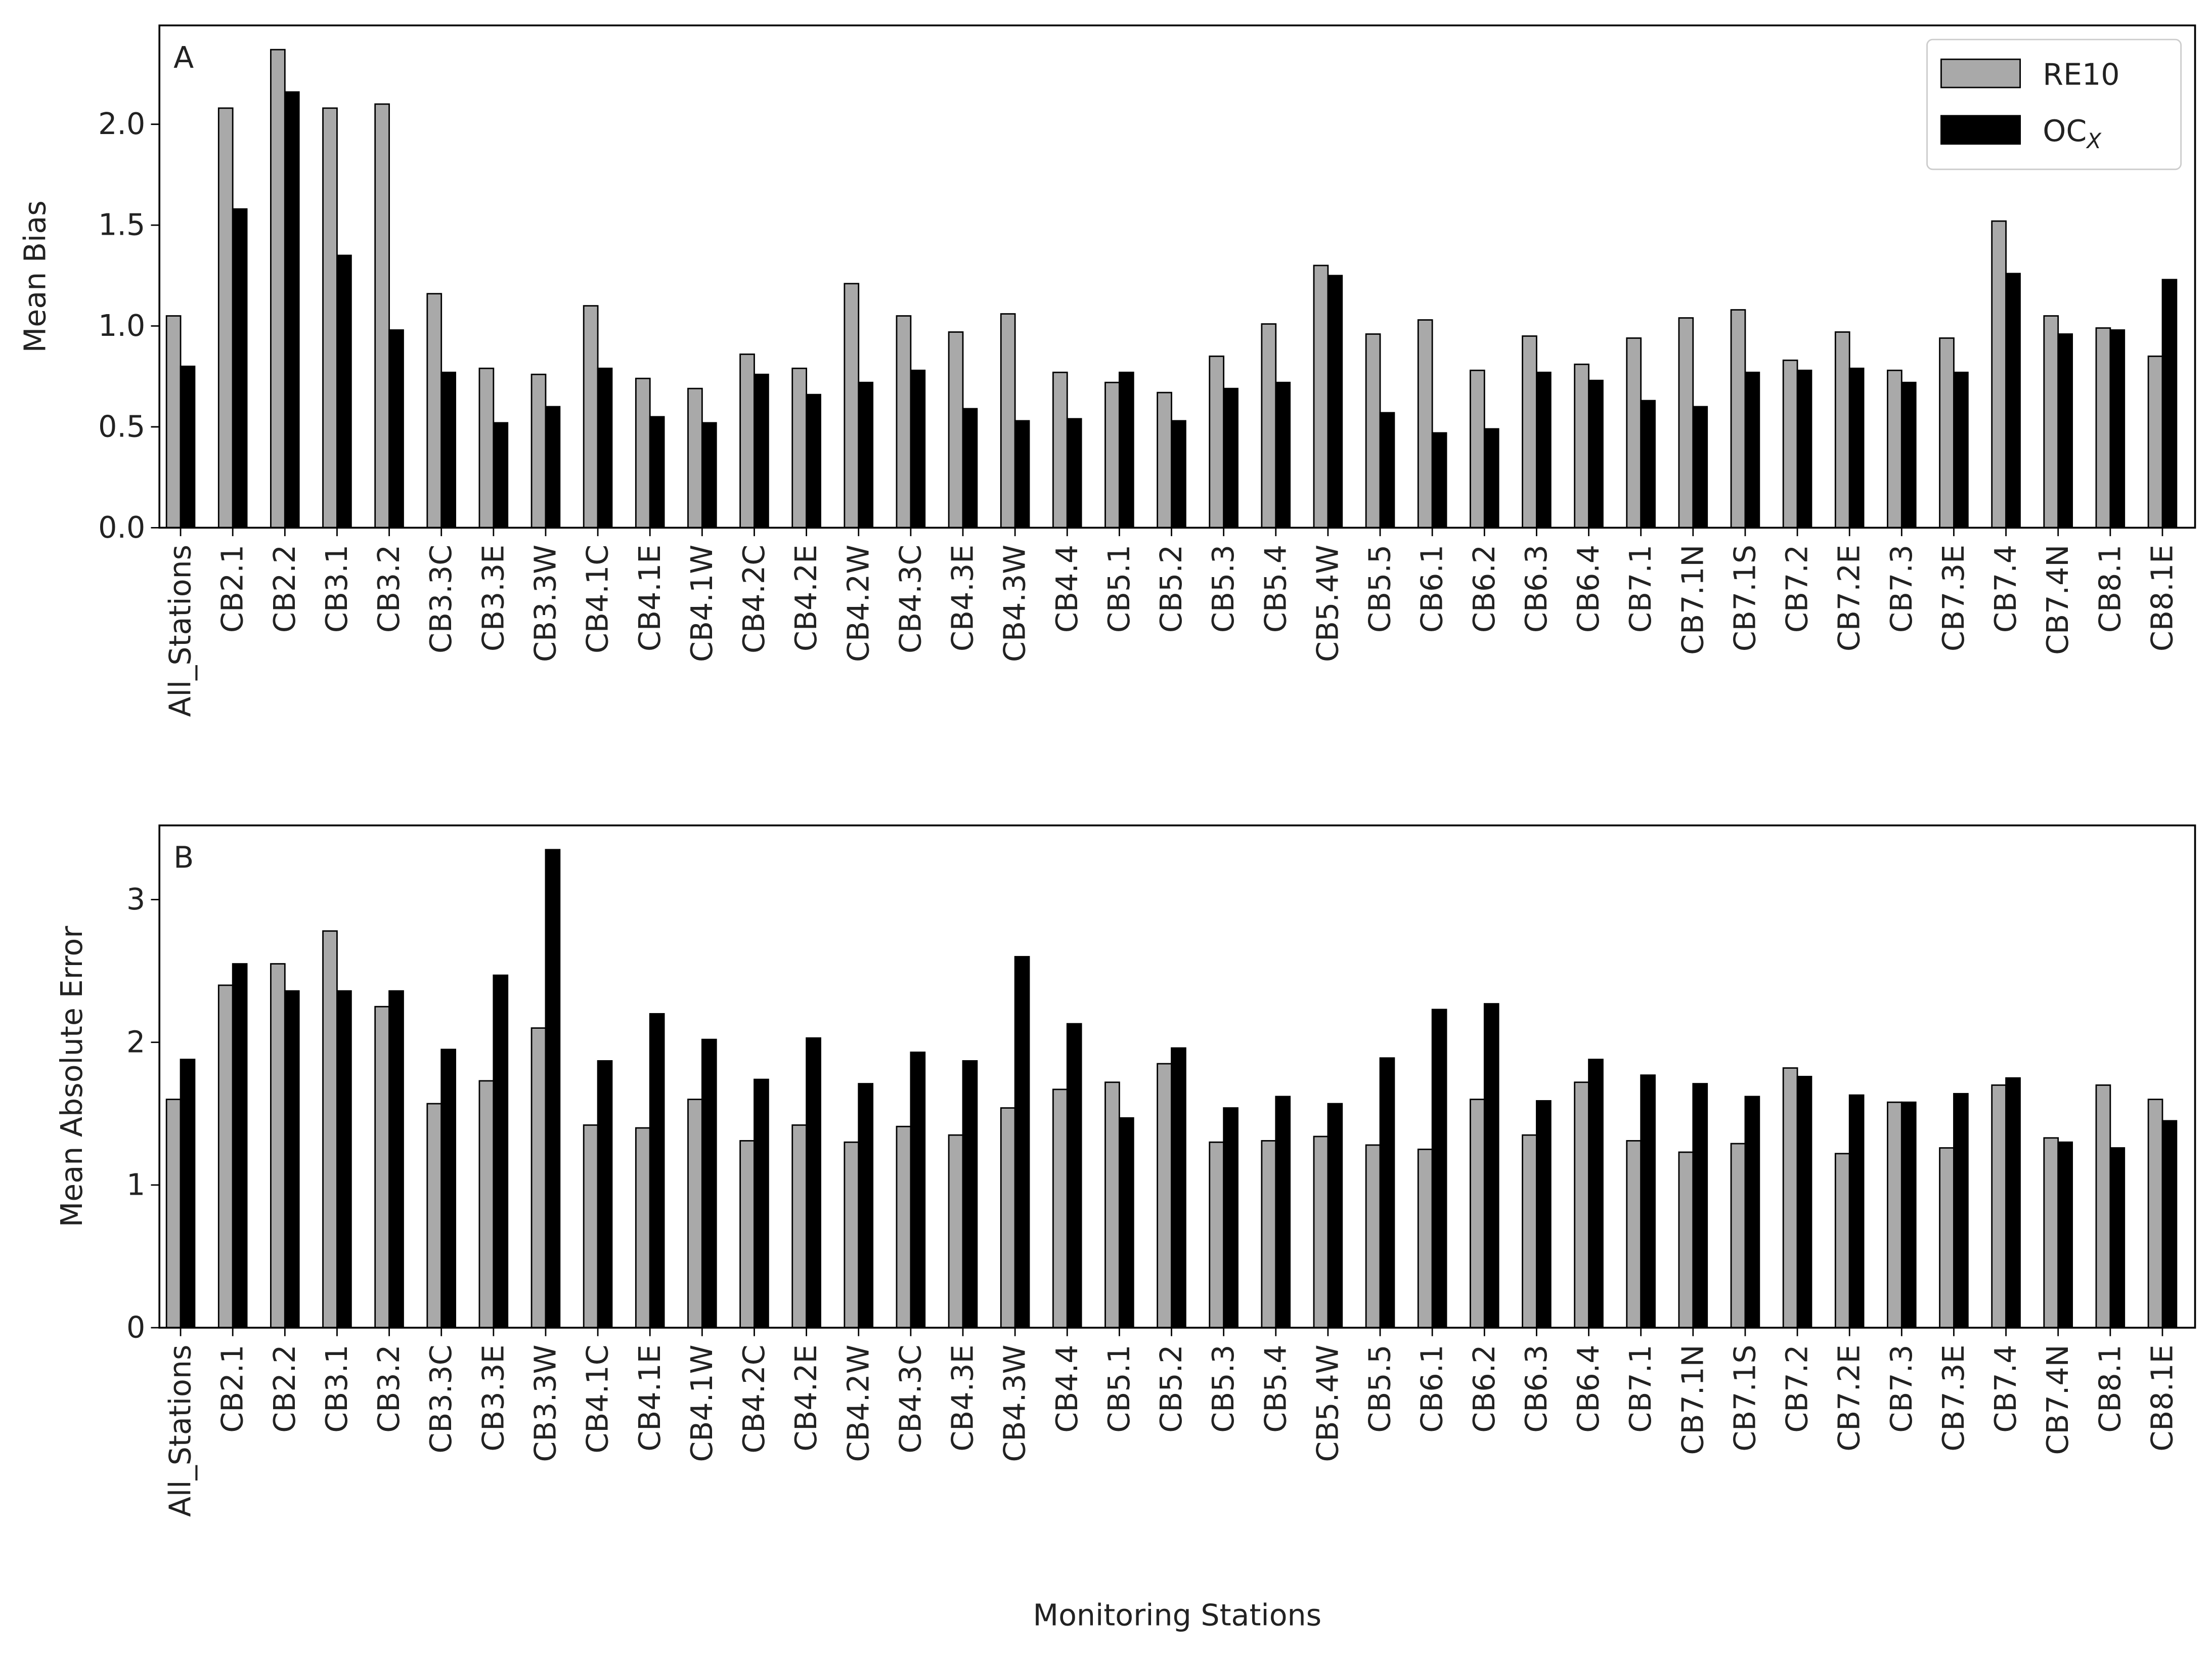 The image size is (2212, 1660). I want to click on x-tick-label: CB7.1, so click(1640, 1388).